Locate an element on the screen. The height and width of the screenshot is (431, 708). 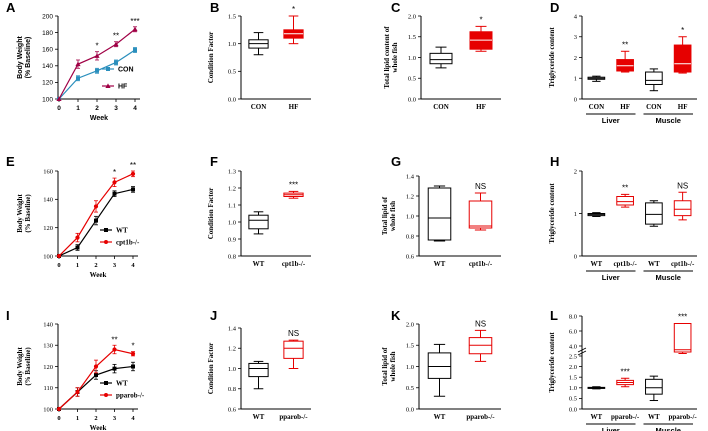
y-tick-label: 1 is located at coordinates (575, 214).